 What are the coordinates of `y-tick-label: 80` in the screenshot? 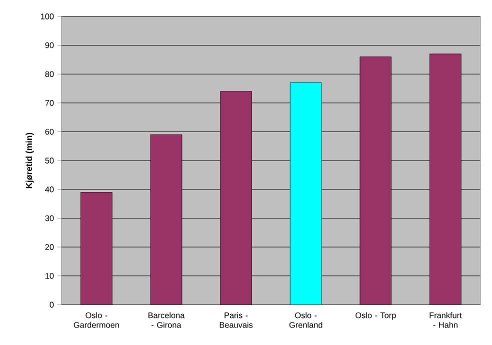 It's located at (49, 74).